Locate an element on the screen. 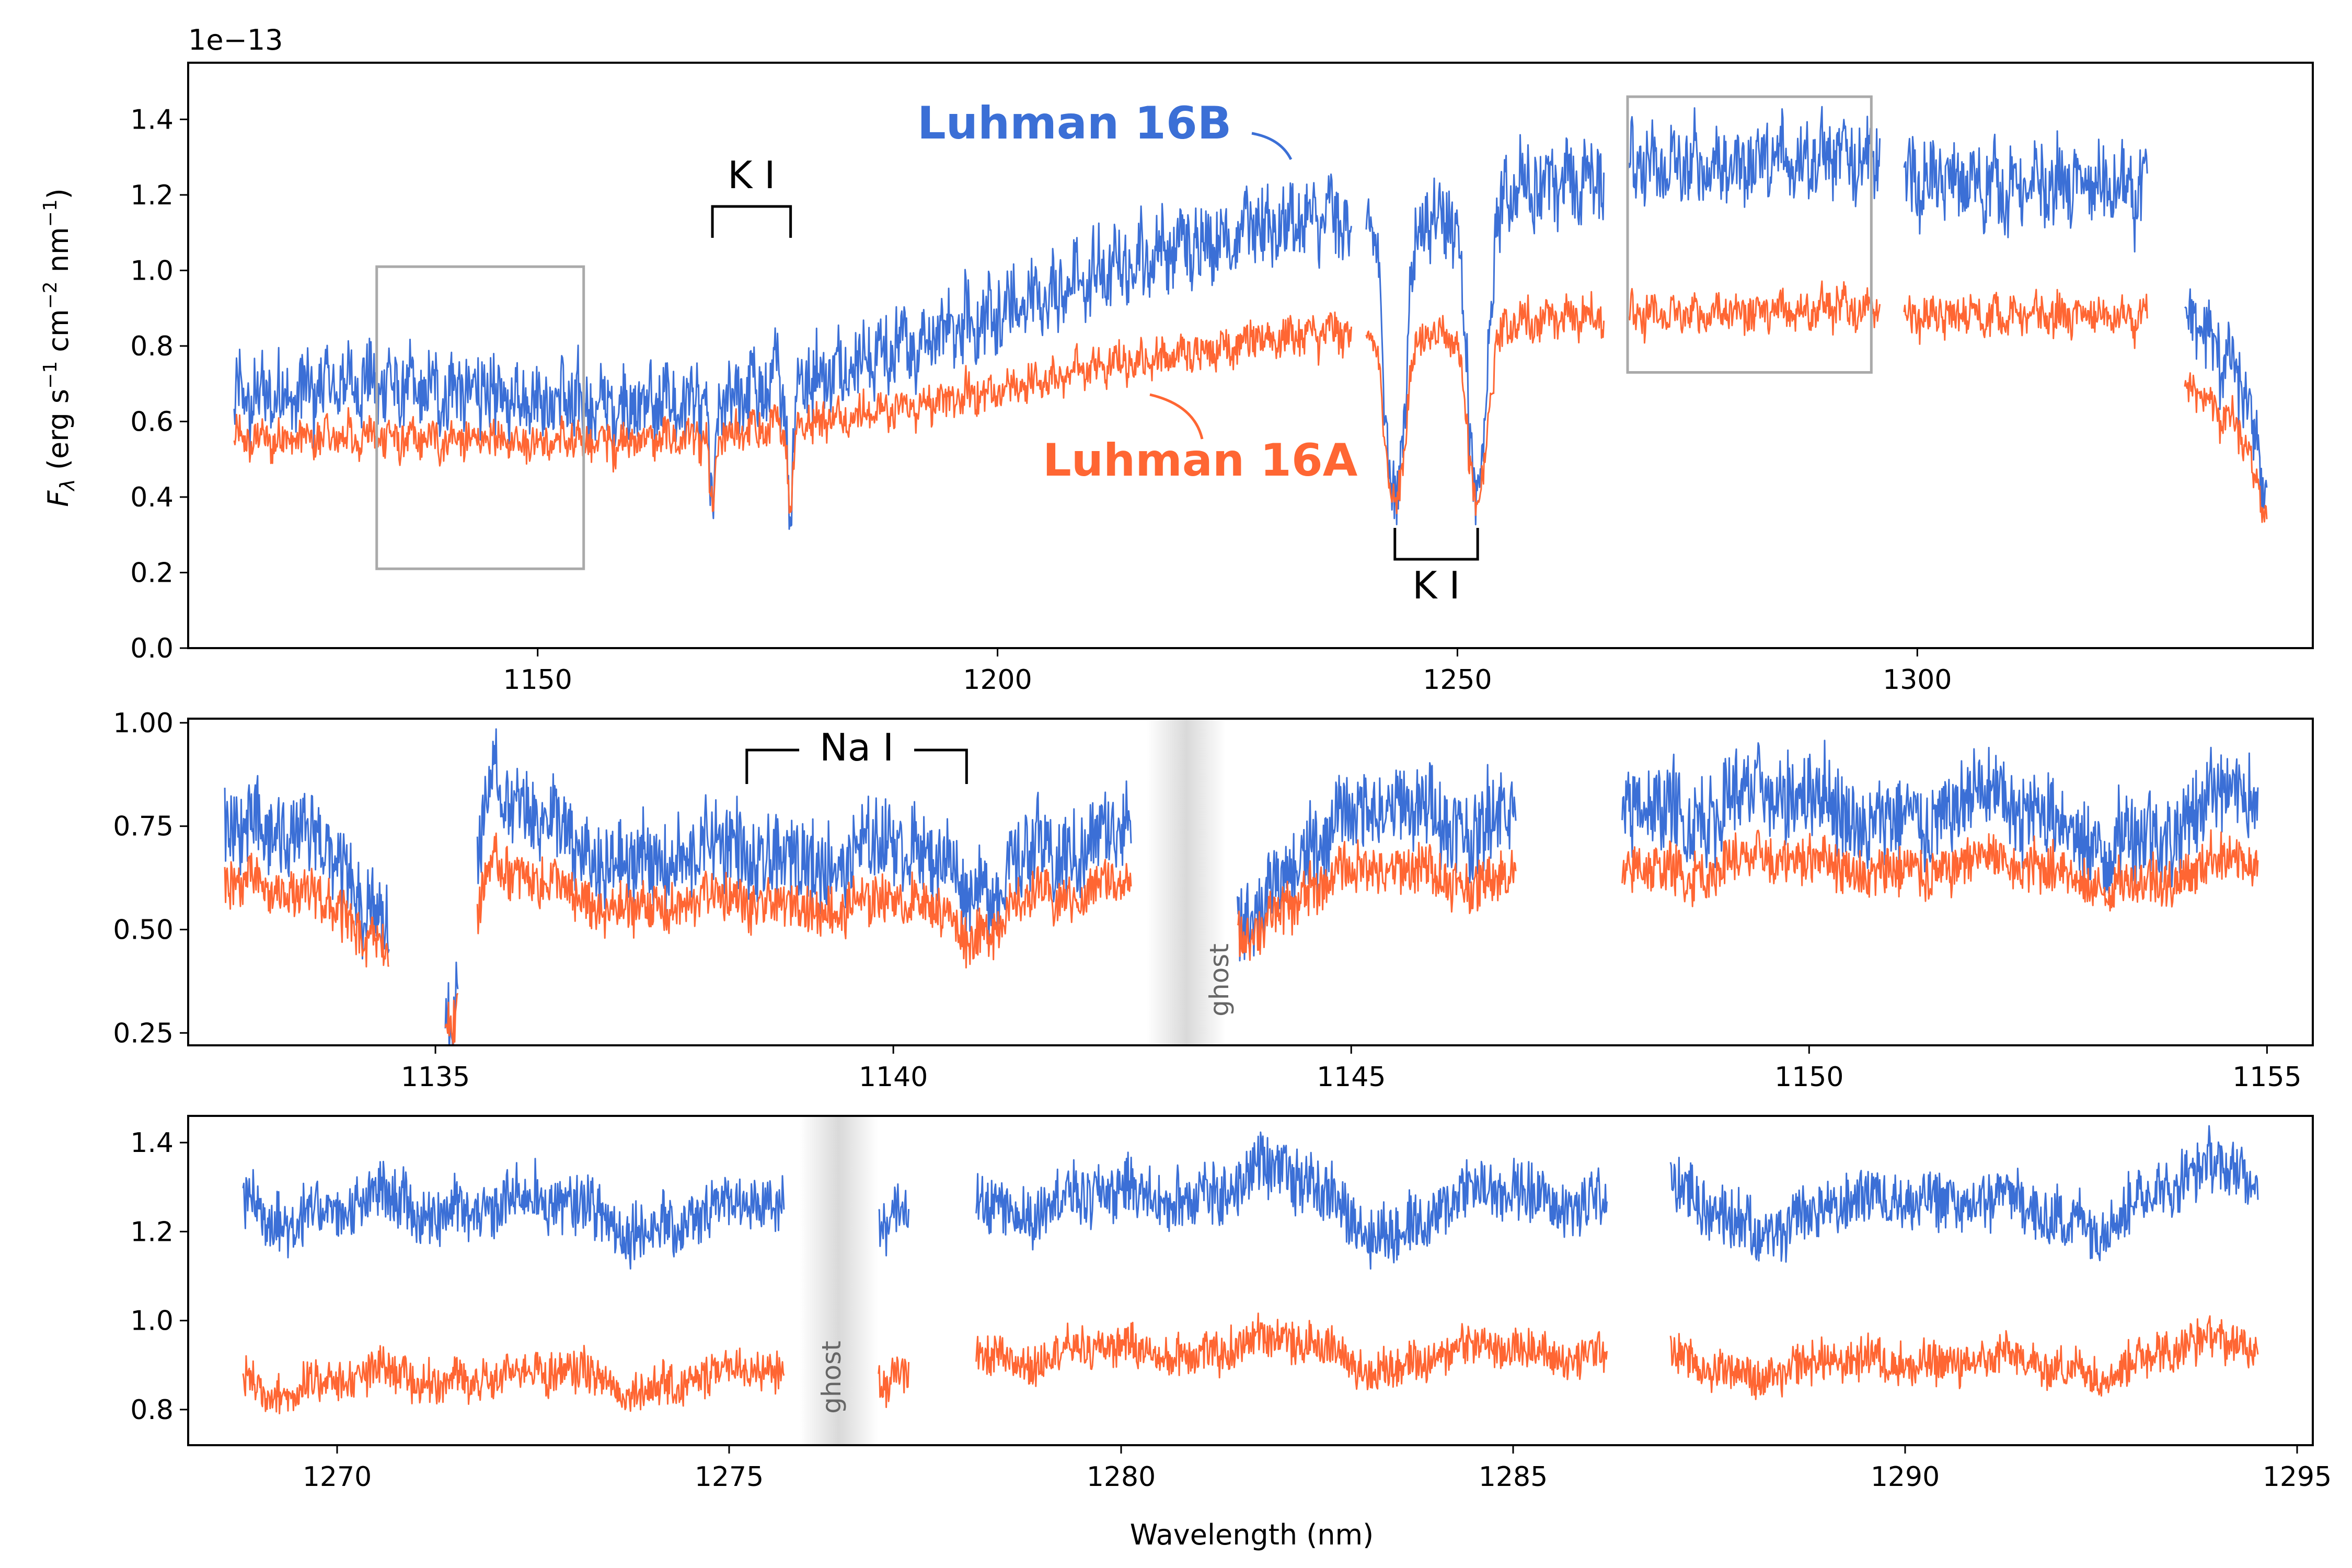 The image size is (2352, 1568). y-tick-label: 1.00 is located at coordinates (143, 723).